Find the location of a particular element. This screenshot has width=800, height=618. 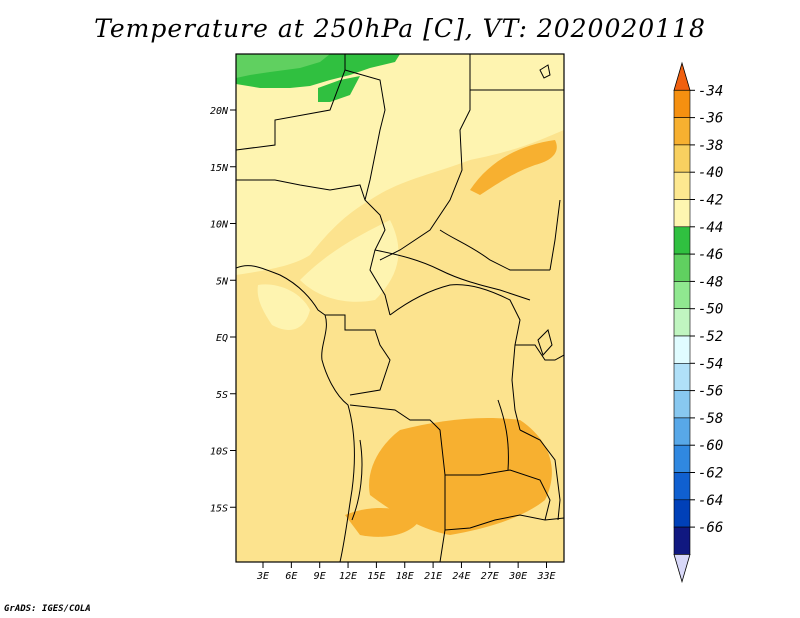

lat-tick-label: 15S is located at coordinates (219, 508).